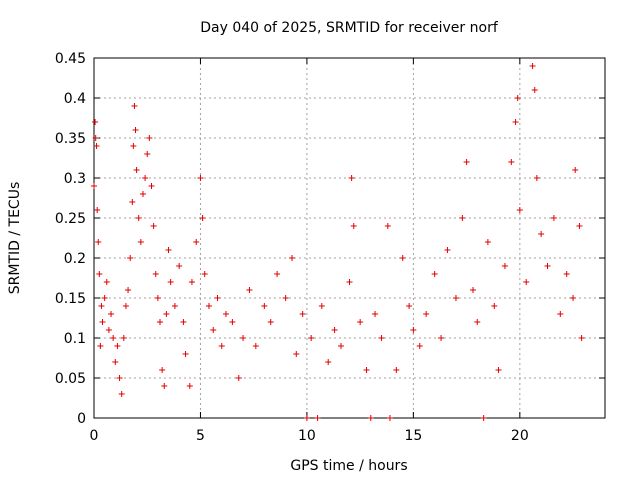  I want to click on x-tick-label: 15, so click(413, 436).